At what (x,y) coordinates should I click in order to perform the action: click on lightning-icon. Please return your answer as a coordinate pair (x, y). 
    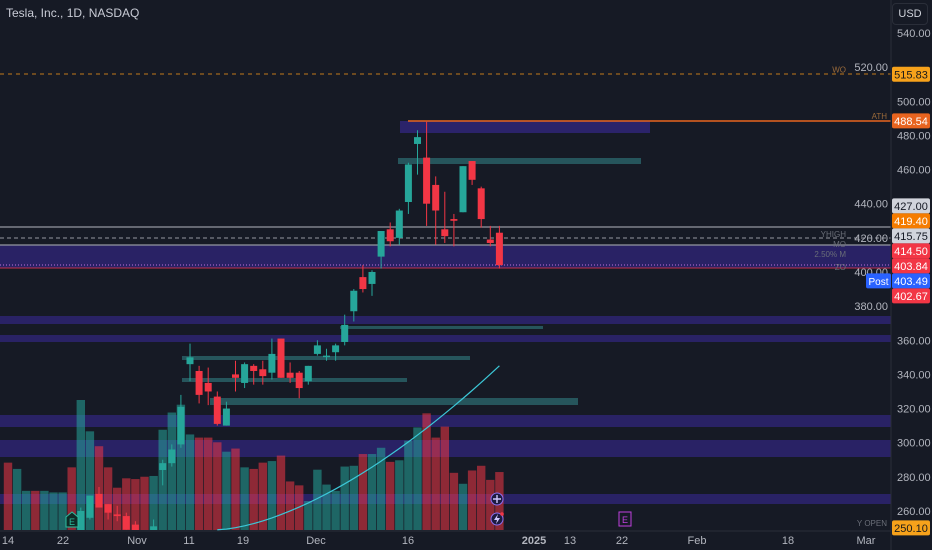
    Looking at the image, I should click on (497, 519).